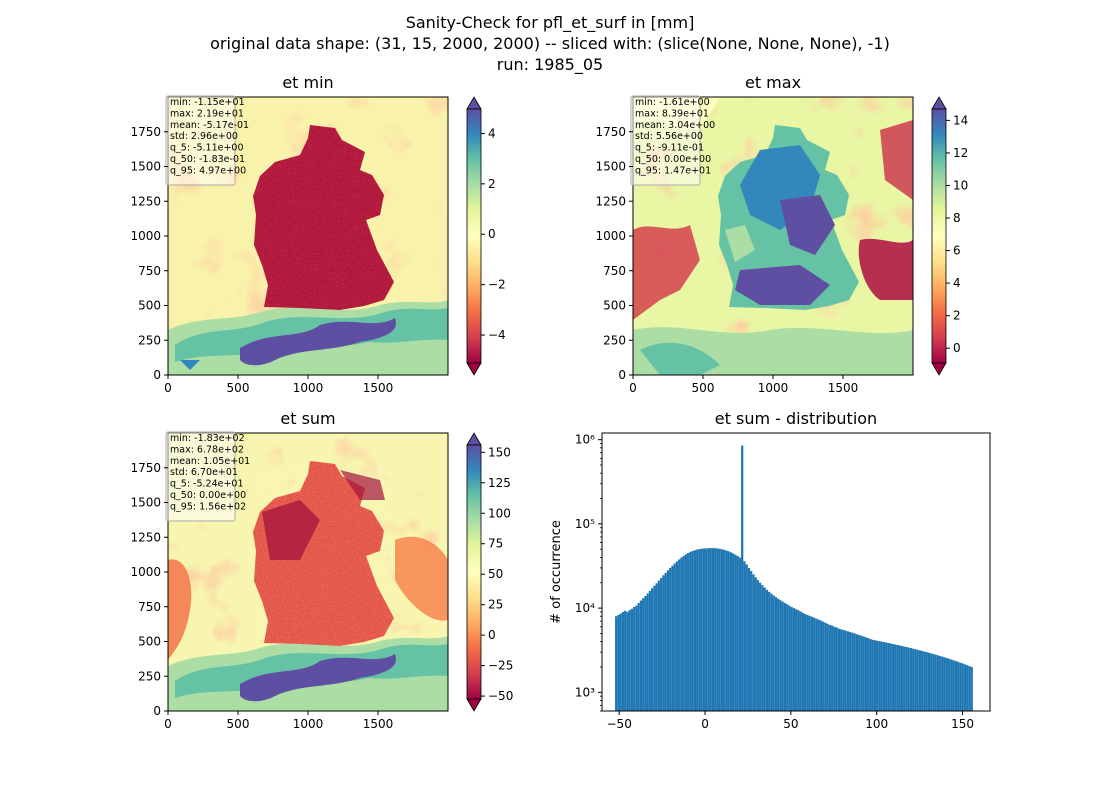  I want to click on stats-line: std: 2.96e+00, so click(204, 136).